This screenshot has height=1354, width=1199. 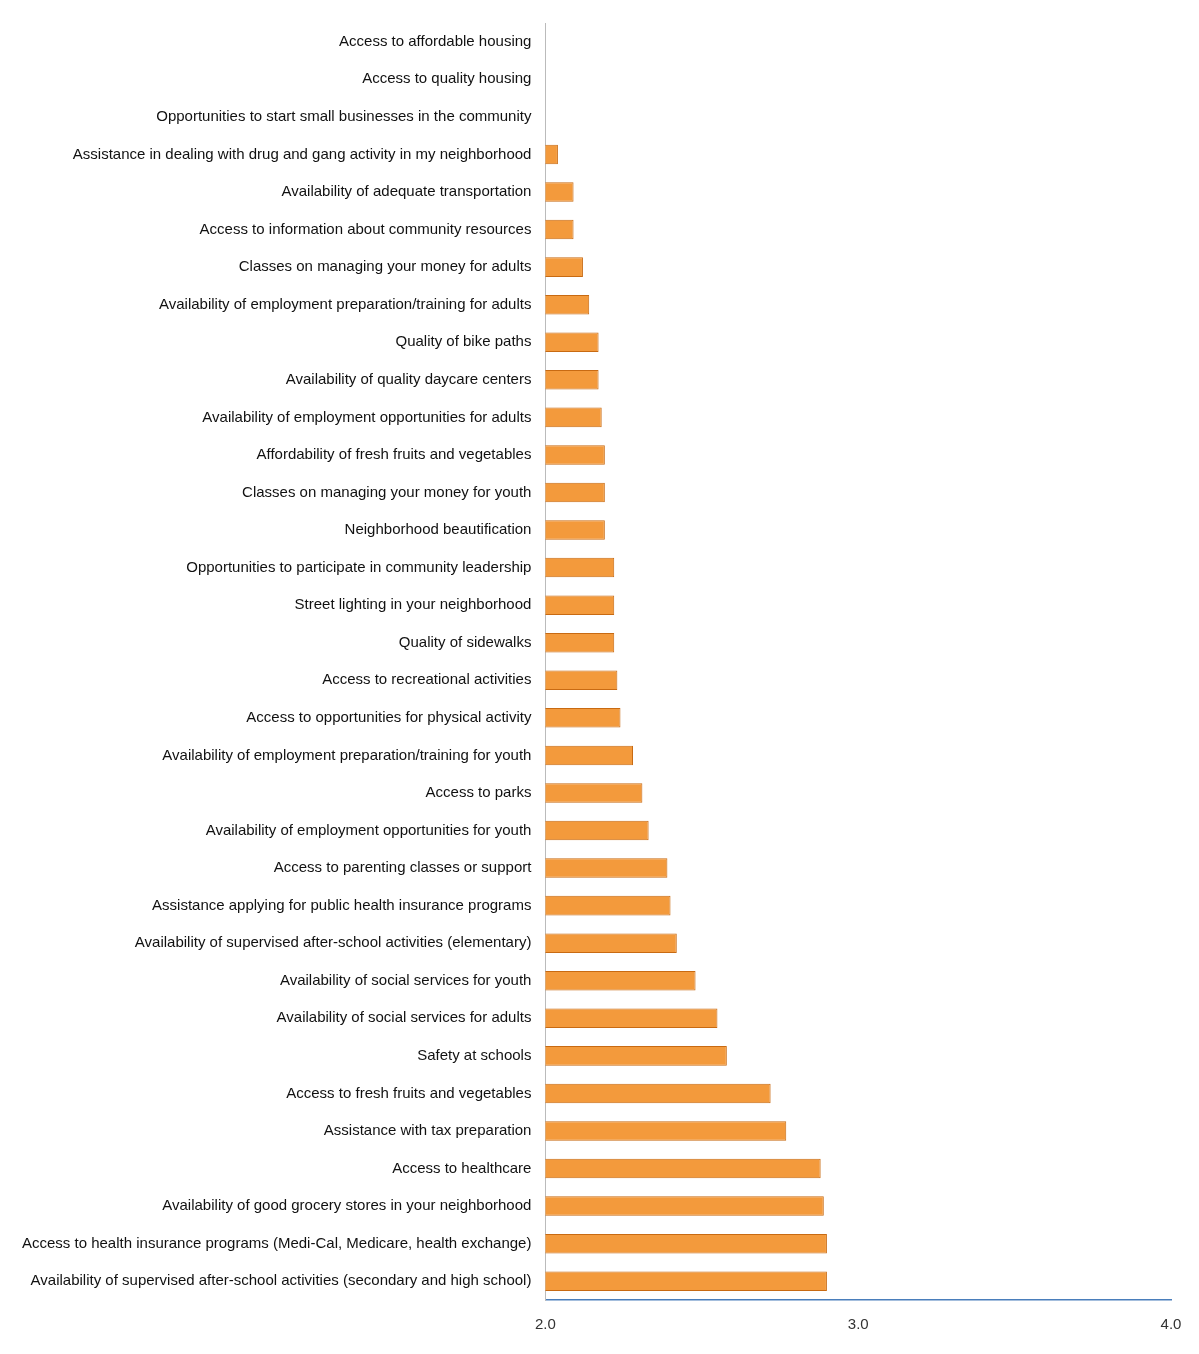 What do you see at coordinates (462, 1167) in the screenshot?
I see `y-tick-label: Access to healthcare` at bounding box center [462, 1167].